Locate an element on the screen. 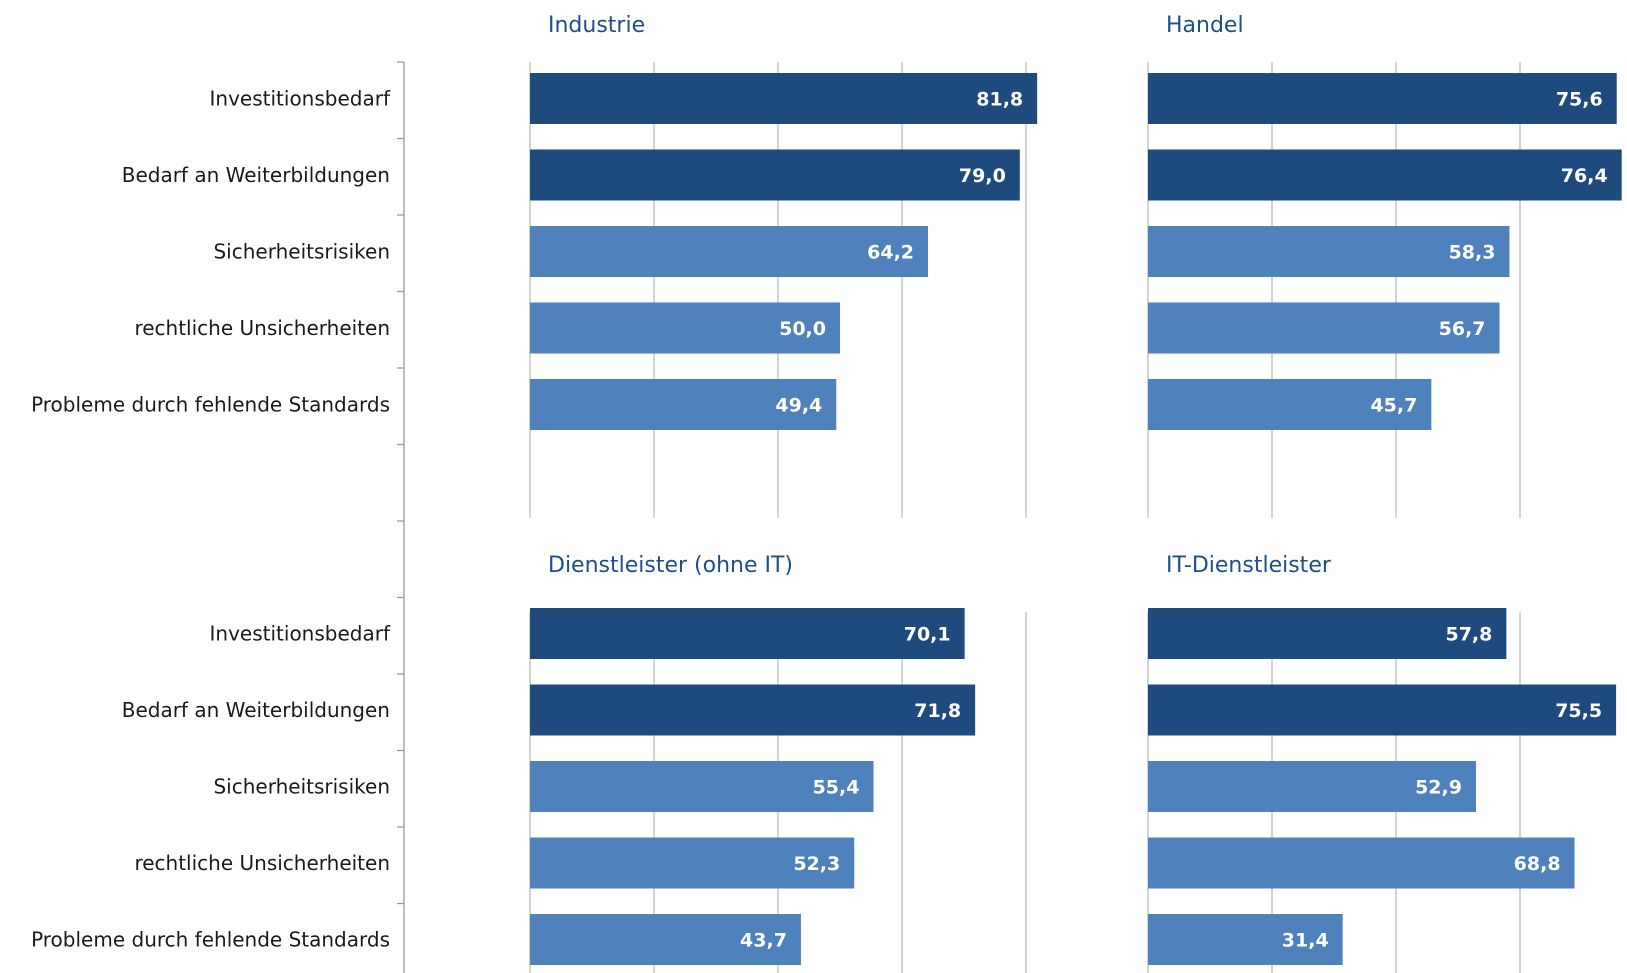 This screenshot has height=973, width=1627. bar-value-label: 52,9 is located at coordinates (1438, 788).